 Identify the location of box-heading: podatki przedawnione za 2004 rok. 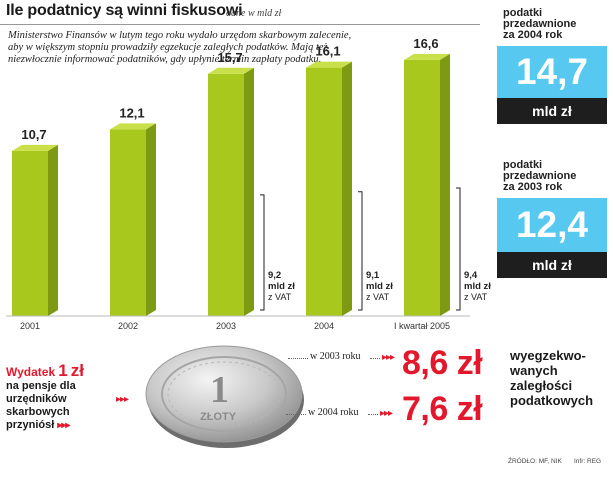
(552, 24).